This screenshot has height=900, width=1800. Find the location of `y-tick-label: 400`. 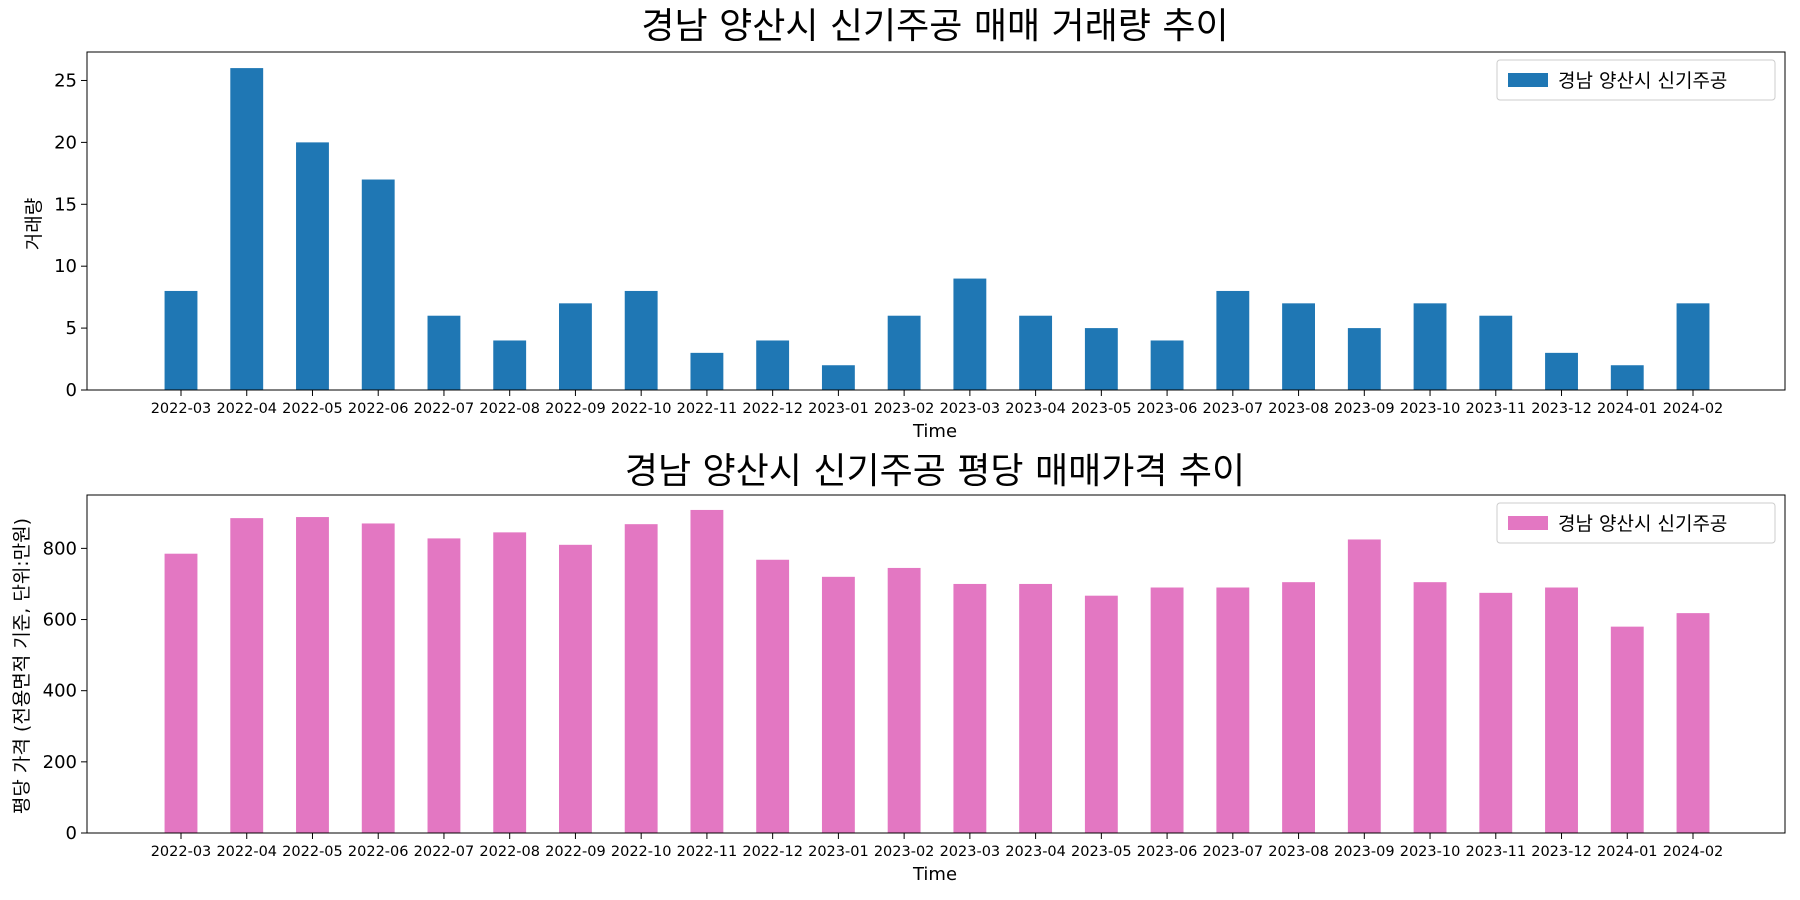

y-tick-label: 400 is located at coordinates (60, 691).